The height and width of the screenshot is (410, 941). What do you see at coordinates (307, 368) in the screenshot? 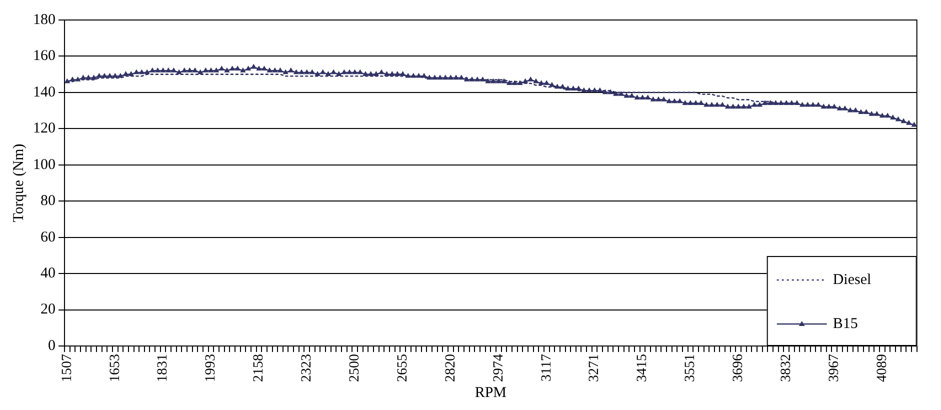
I see `x-tick-label: 2323` at bounding box center [307, 368].